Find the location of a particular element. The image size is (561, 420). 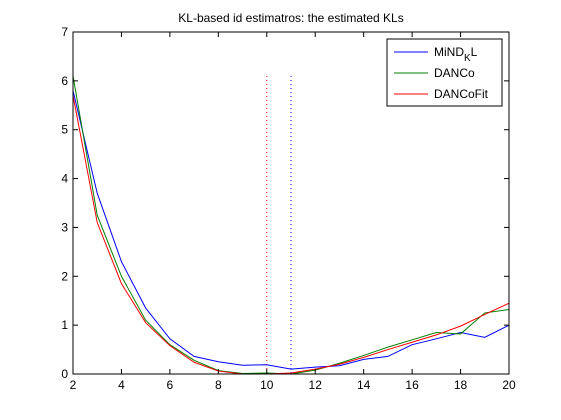

legend-items: MiNDKL DANCo DANCoFit is located at coordinates (441, 73).